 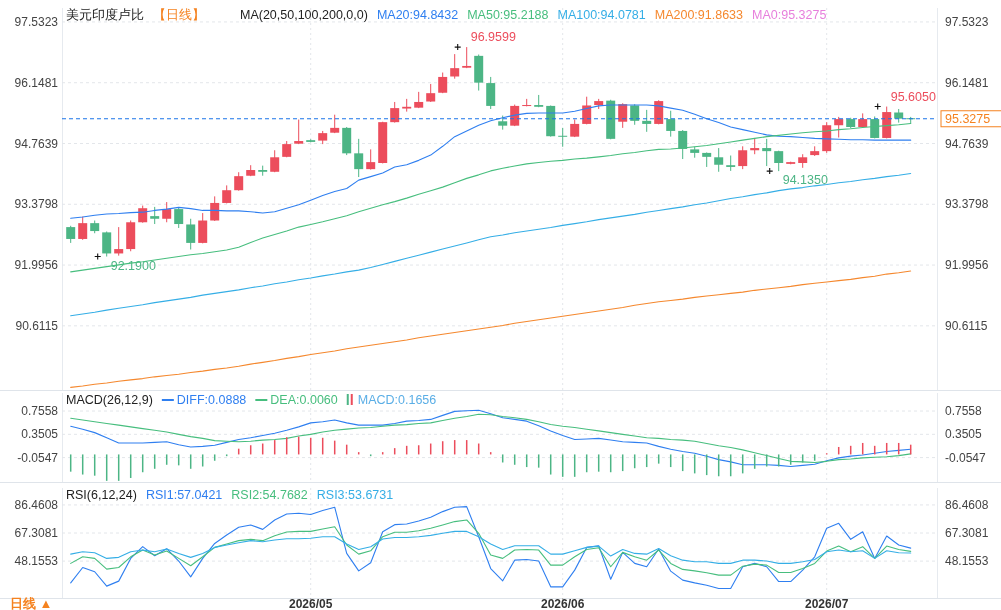 I want to click on legend-label: DIFF:0.0888, so click(x=211, y=400).